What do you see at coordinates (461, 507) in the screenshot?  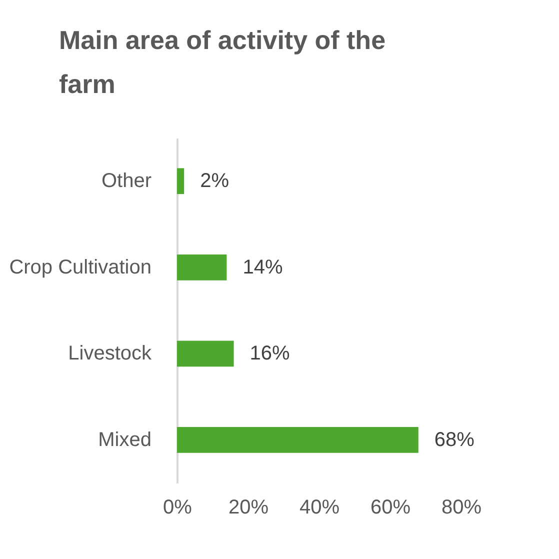 I see `x-tick-label: 80%` at bounding box center [461, 507].